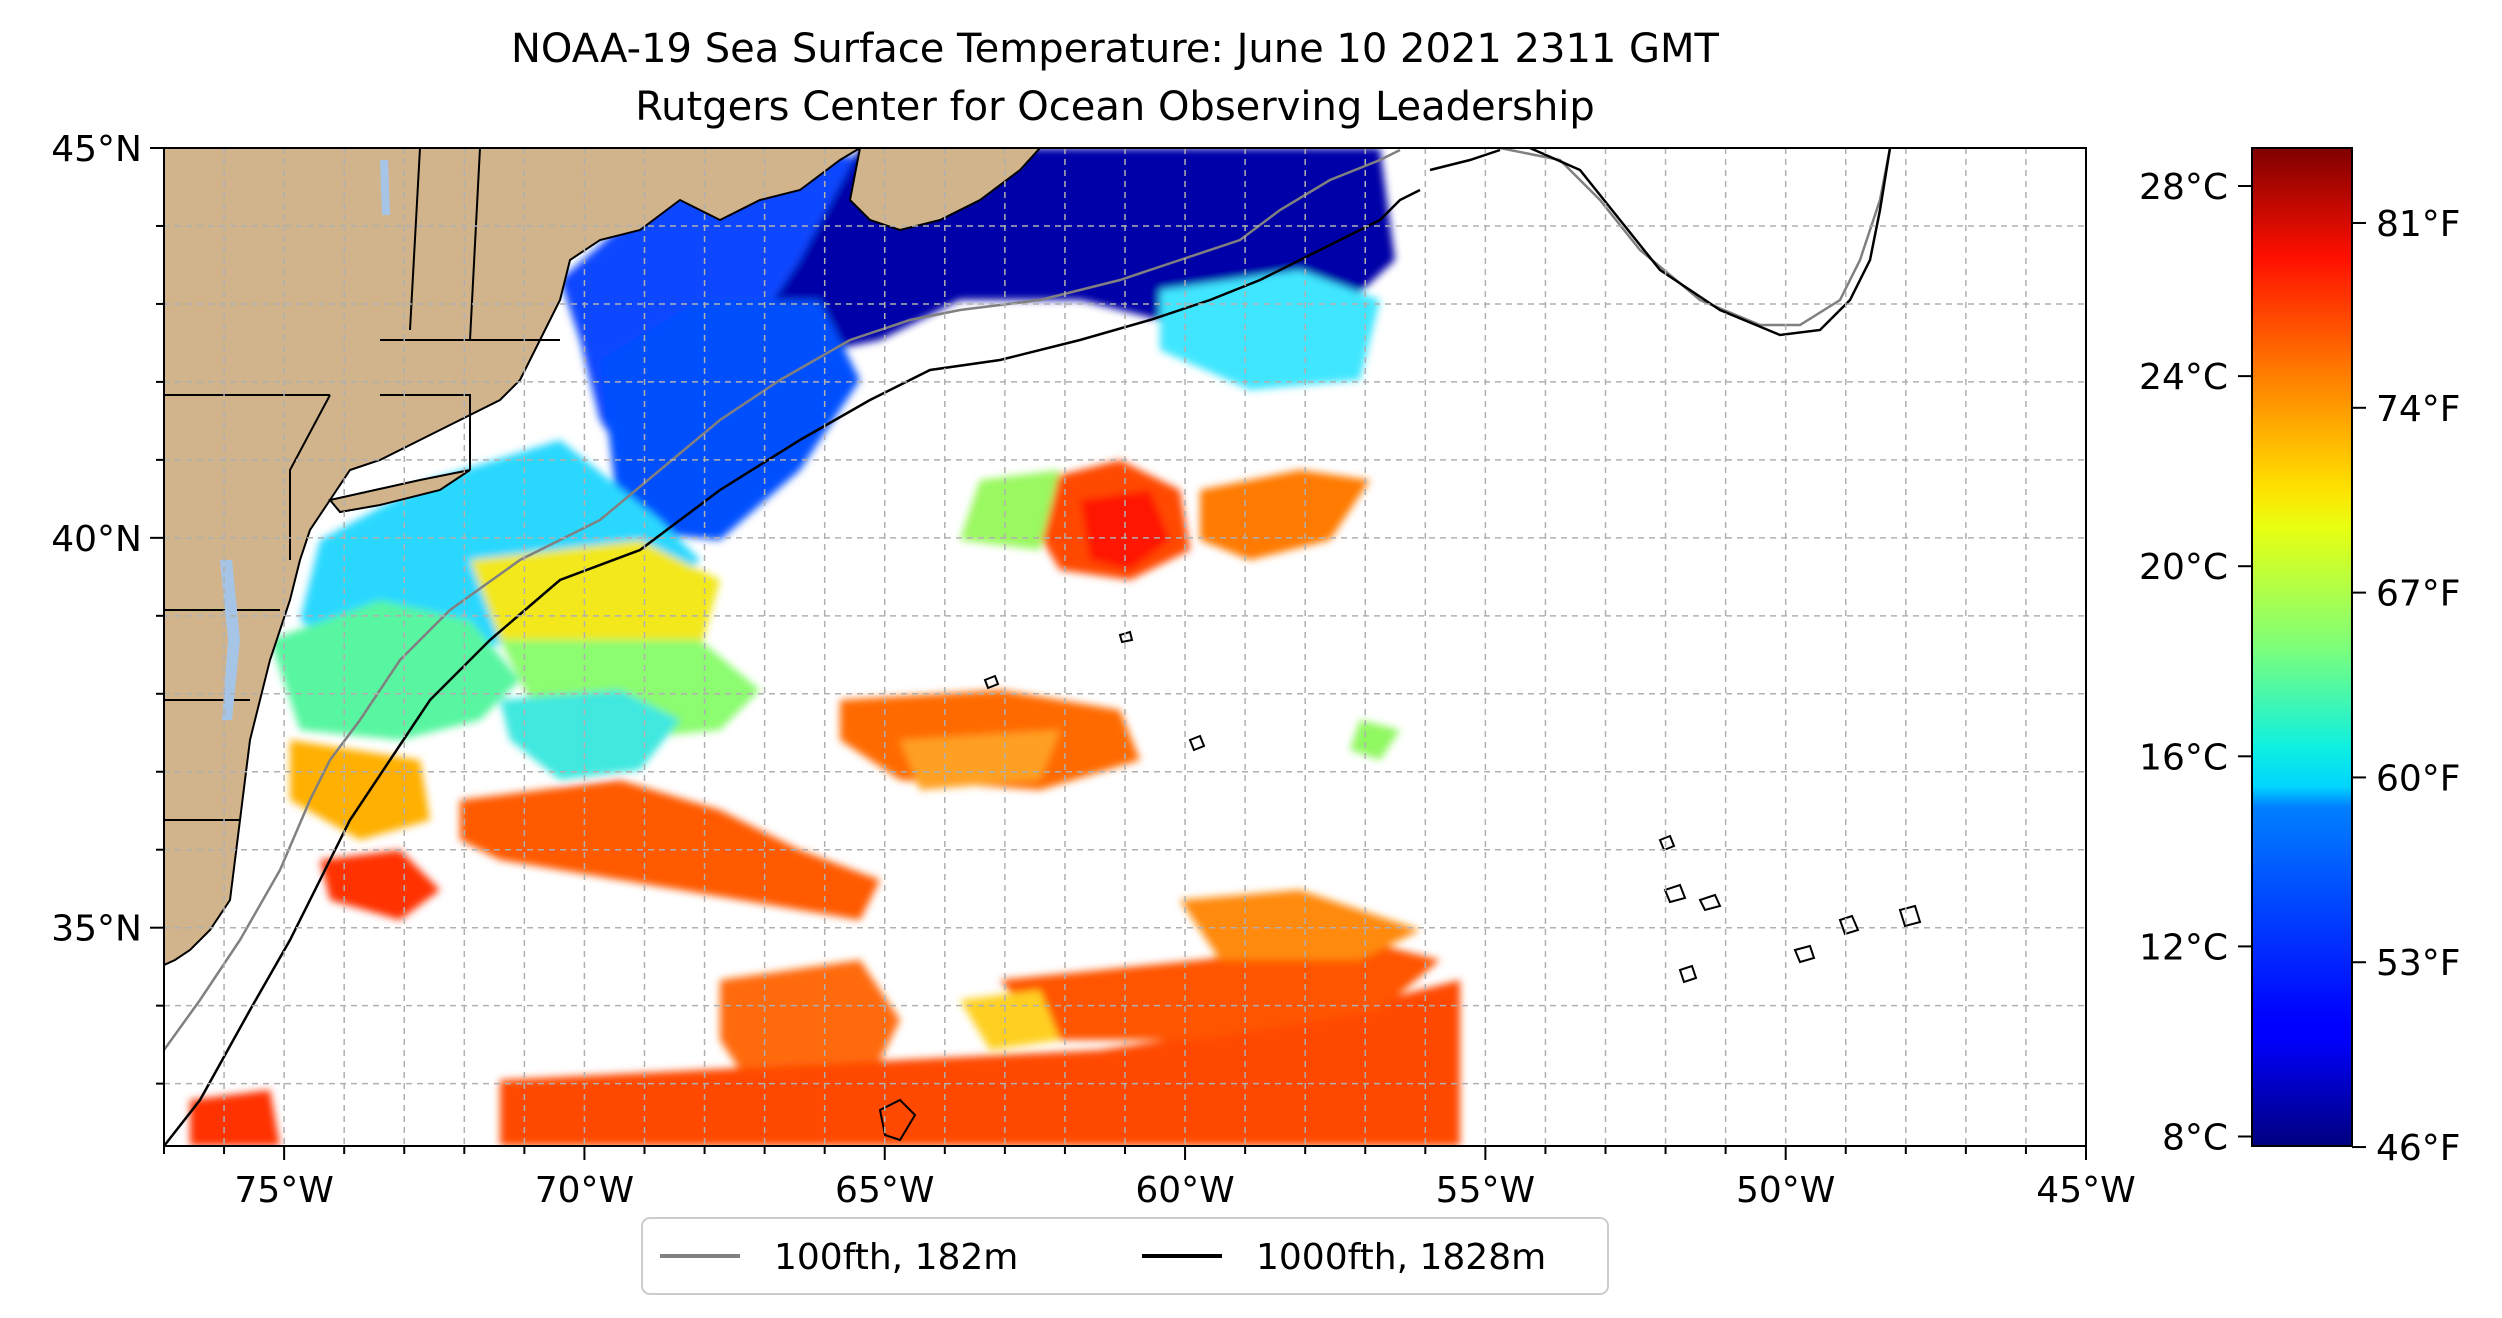 This screenshot has width=2502, height=1318. Describe the element at coordinates (2195, 1137) in the screenshot. I see `celsius-tick-label: 8°C` at that location.